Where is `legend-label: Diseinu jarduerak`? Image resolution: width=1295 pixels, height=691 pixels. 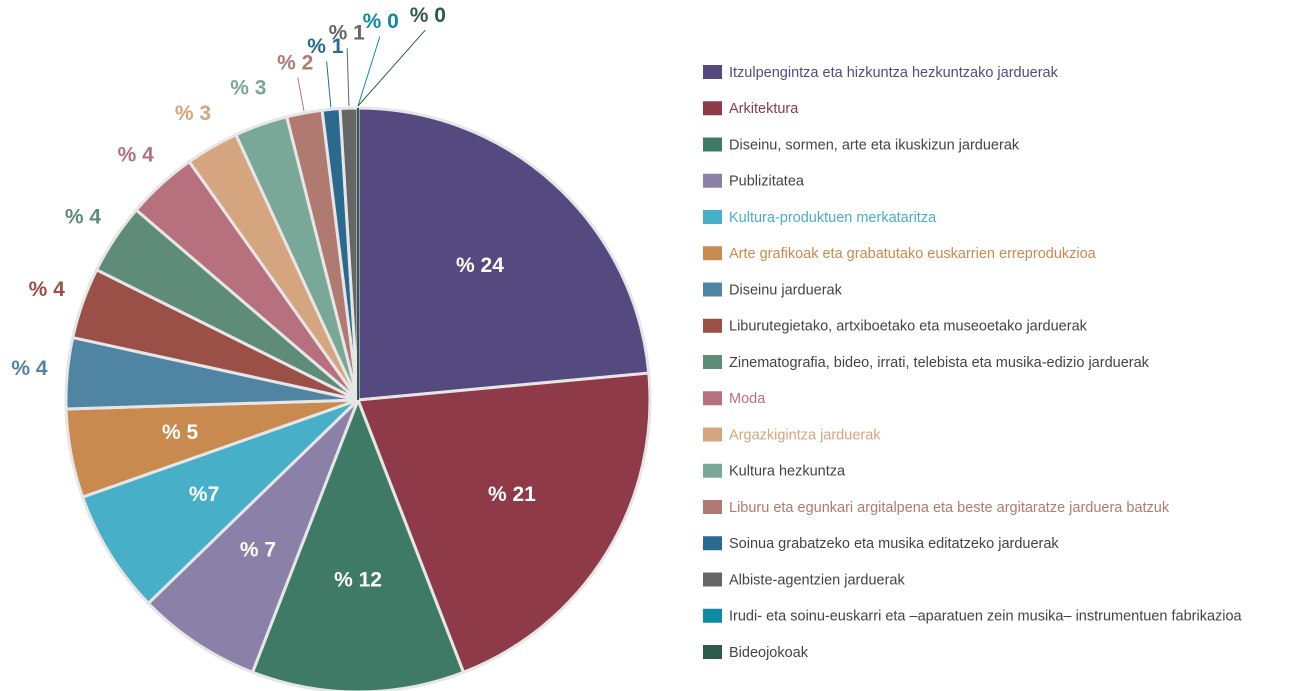 legend-label: Diseinu jarduerak is located at coordinates (786, 290).